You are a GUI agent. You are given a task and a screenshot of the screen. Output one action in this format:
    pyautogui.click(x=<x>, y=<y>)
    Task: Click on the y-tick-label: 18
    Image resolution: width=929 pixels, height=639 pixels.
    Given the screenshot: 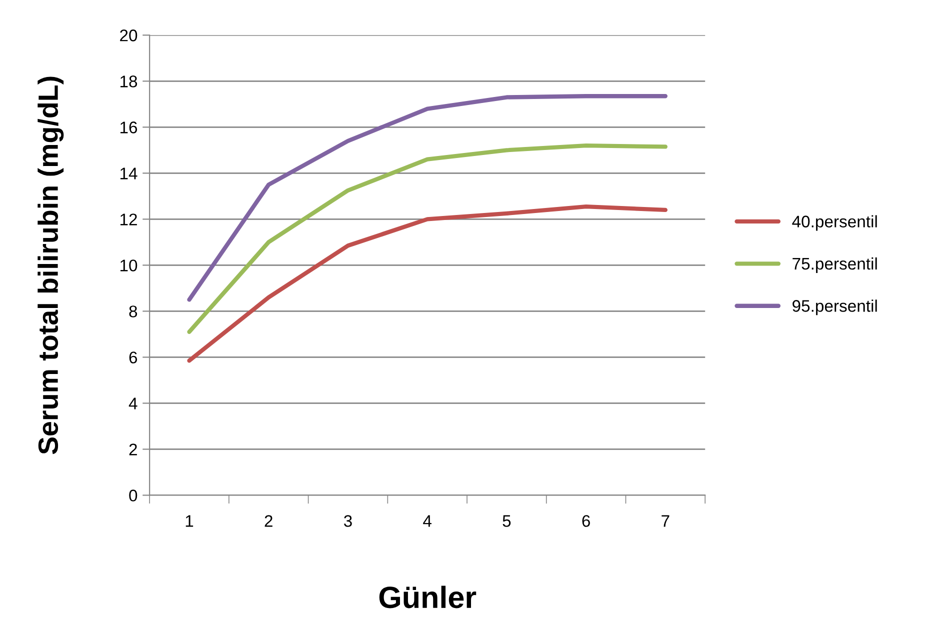 What is the action you would take?
    pyautogui.click(x=129, y=82)
    